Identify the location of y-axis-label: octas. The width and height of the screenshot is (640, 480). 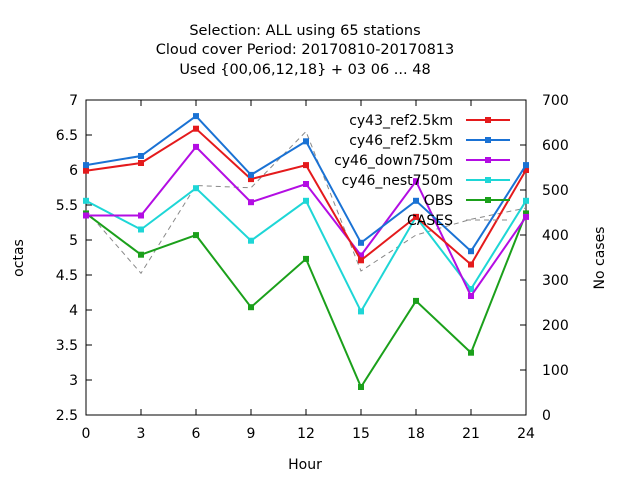
(19, 258).